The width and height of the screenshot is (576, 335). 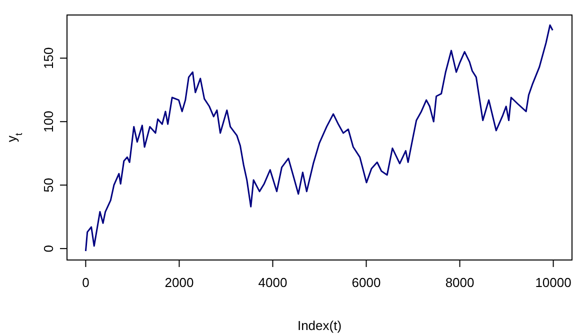 I want to click on y-tick-label: 50, so click(x=48, y=185).